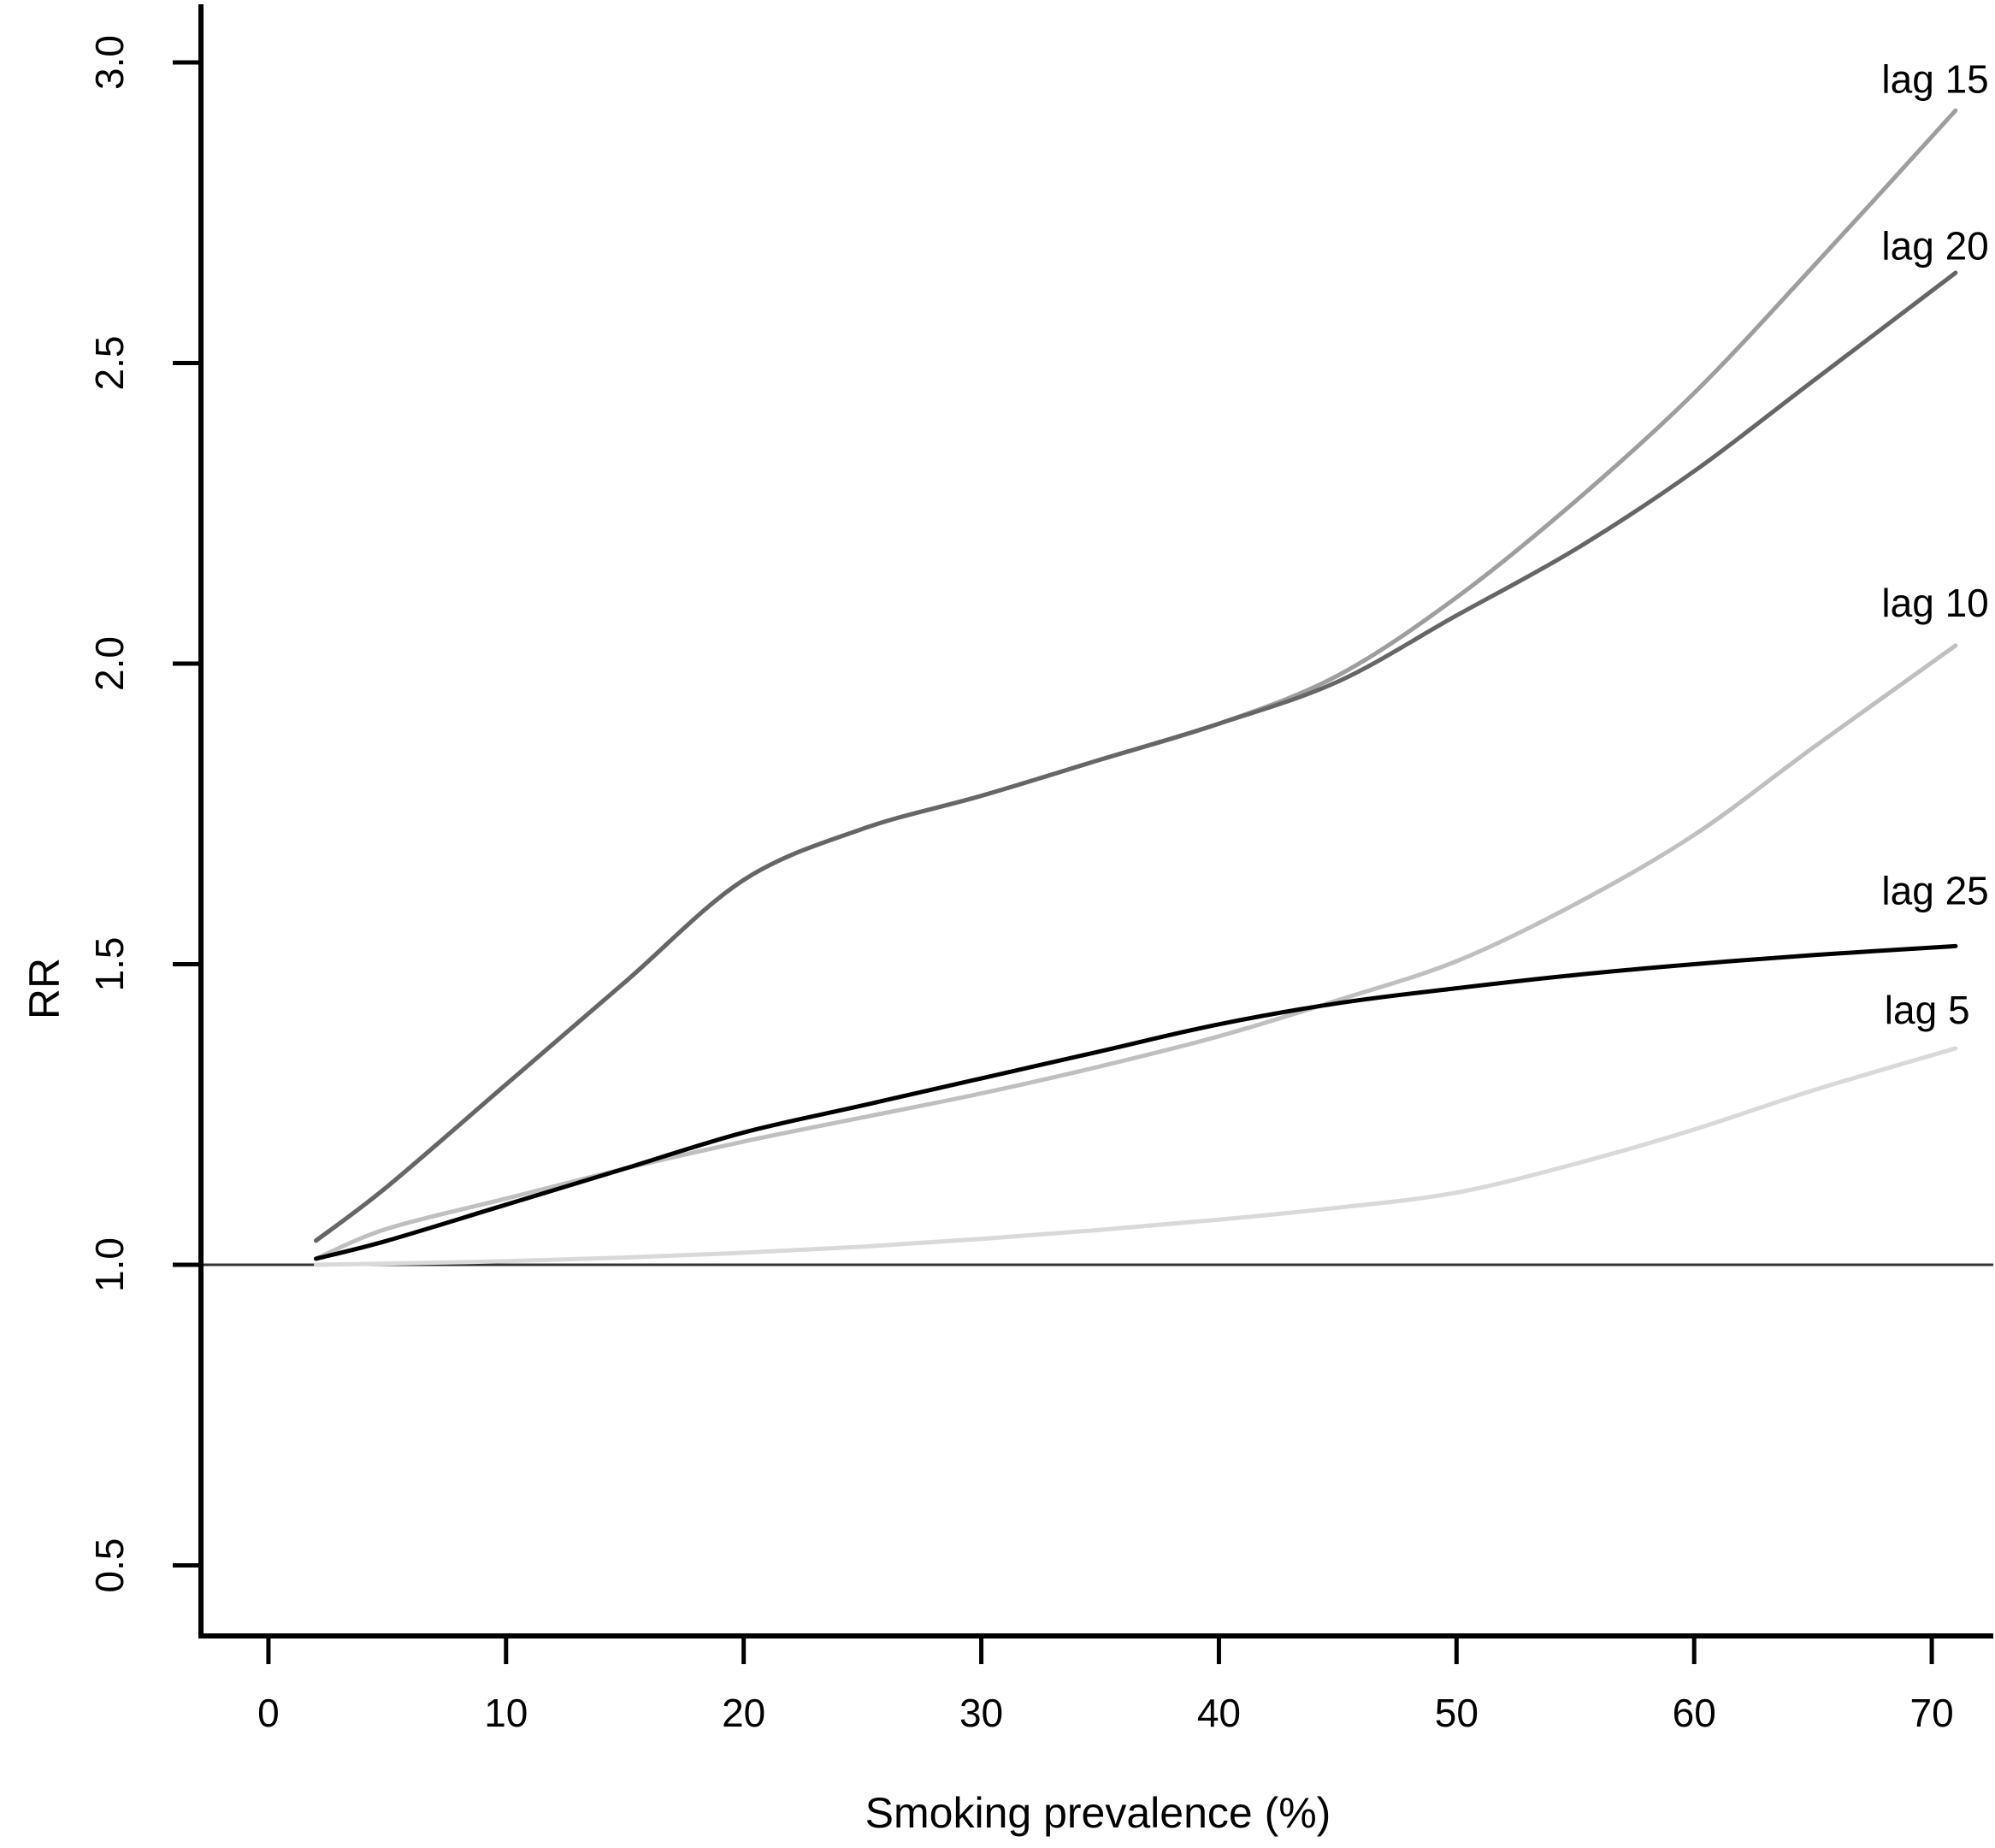 This screenshot has height=1848, width=1995. I want to click on x-tick-label: 30, so click(981, 1713).